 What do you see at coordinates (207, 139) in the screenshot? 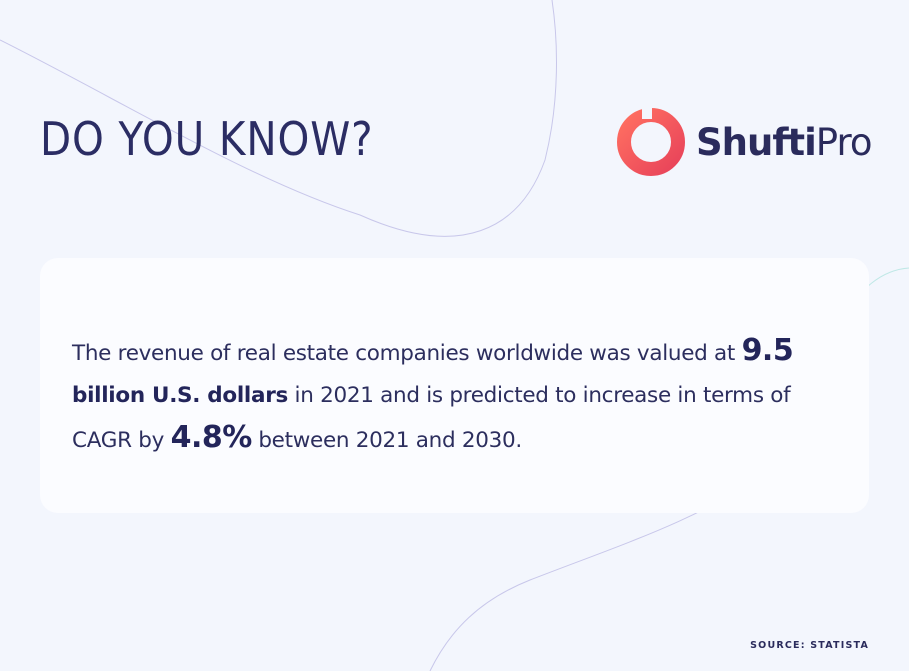
I see `page-title: DO YOU KNOW?` at bounding box center [207, 139].